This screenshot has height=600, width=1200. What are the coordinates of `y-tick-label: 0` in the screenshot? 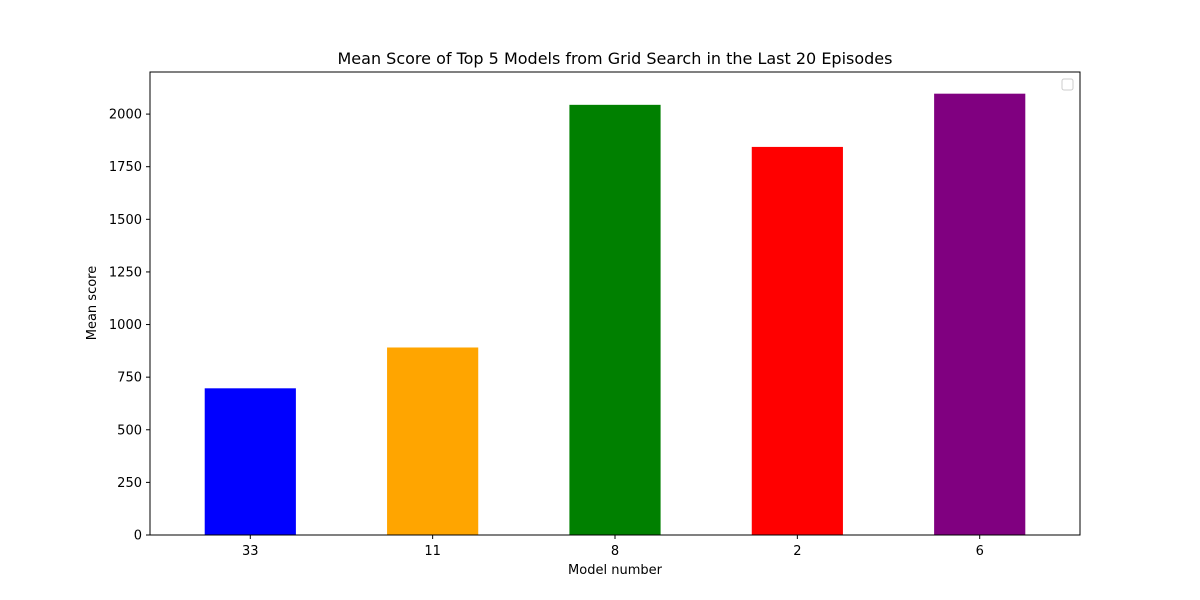 It's located at (138, 536).